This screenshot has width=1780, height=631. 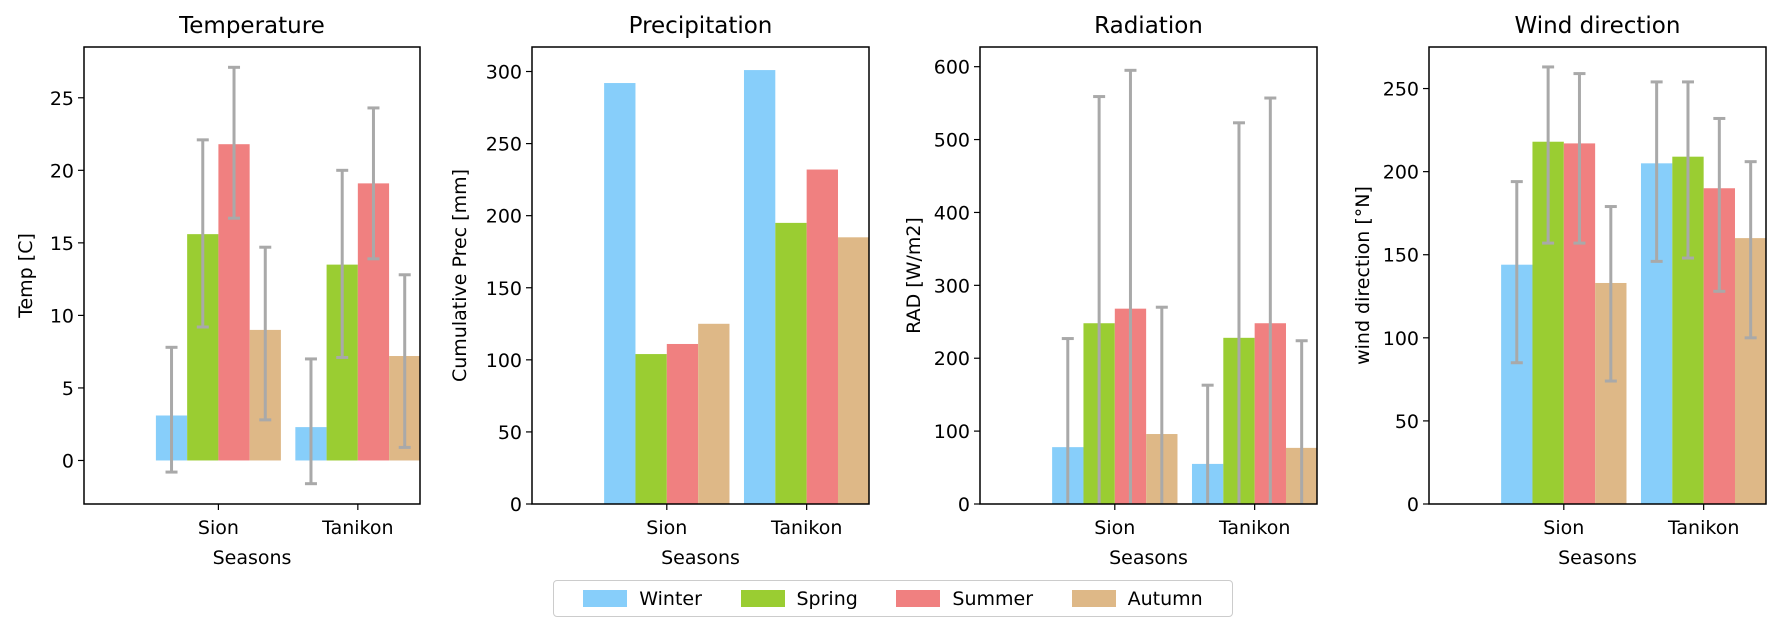 What do you see at coordinates (993, 598) in the screenshot?
I see `legend-label-summer: Summer` at bounding box center [993, 598].